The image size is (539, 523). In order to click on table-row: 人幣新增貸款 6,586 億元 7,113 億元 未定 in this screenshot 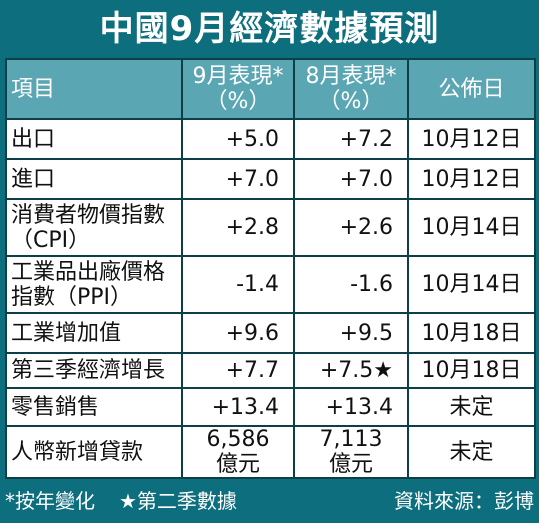, I will do `click(270, 452)`.